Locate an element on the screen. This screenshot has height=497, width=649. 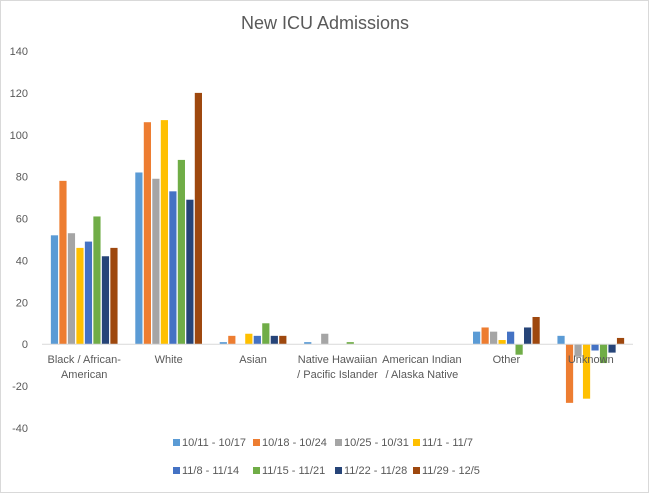
category-label: White is located at coordinates (169, 360).